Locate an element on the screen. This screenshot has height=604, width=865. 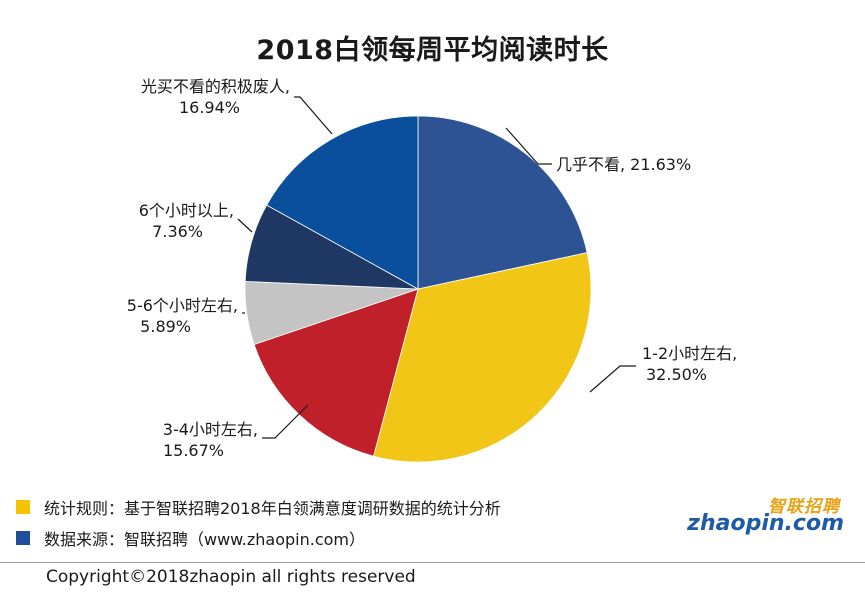
slice-label-5: 光买不看的积极废人, is located at coordinates (215, 86).